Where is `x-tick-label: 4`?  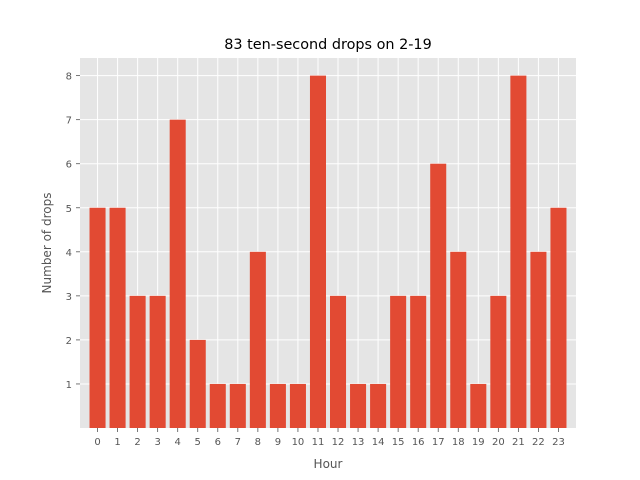
x-tick-label: 4 is located at coordinates (178, 442).